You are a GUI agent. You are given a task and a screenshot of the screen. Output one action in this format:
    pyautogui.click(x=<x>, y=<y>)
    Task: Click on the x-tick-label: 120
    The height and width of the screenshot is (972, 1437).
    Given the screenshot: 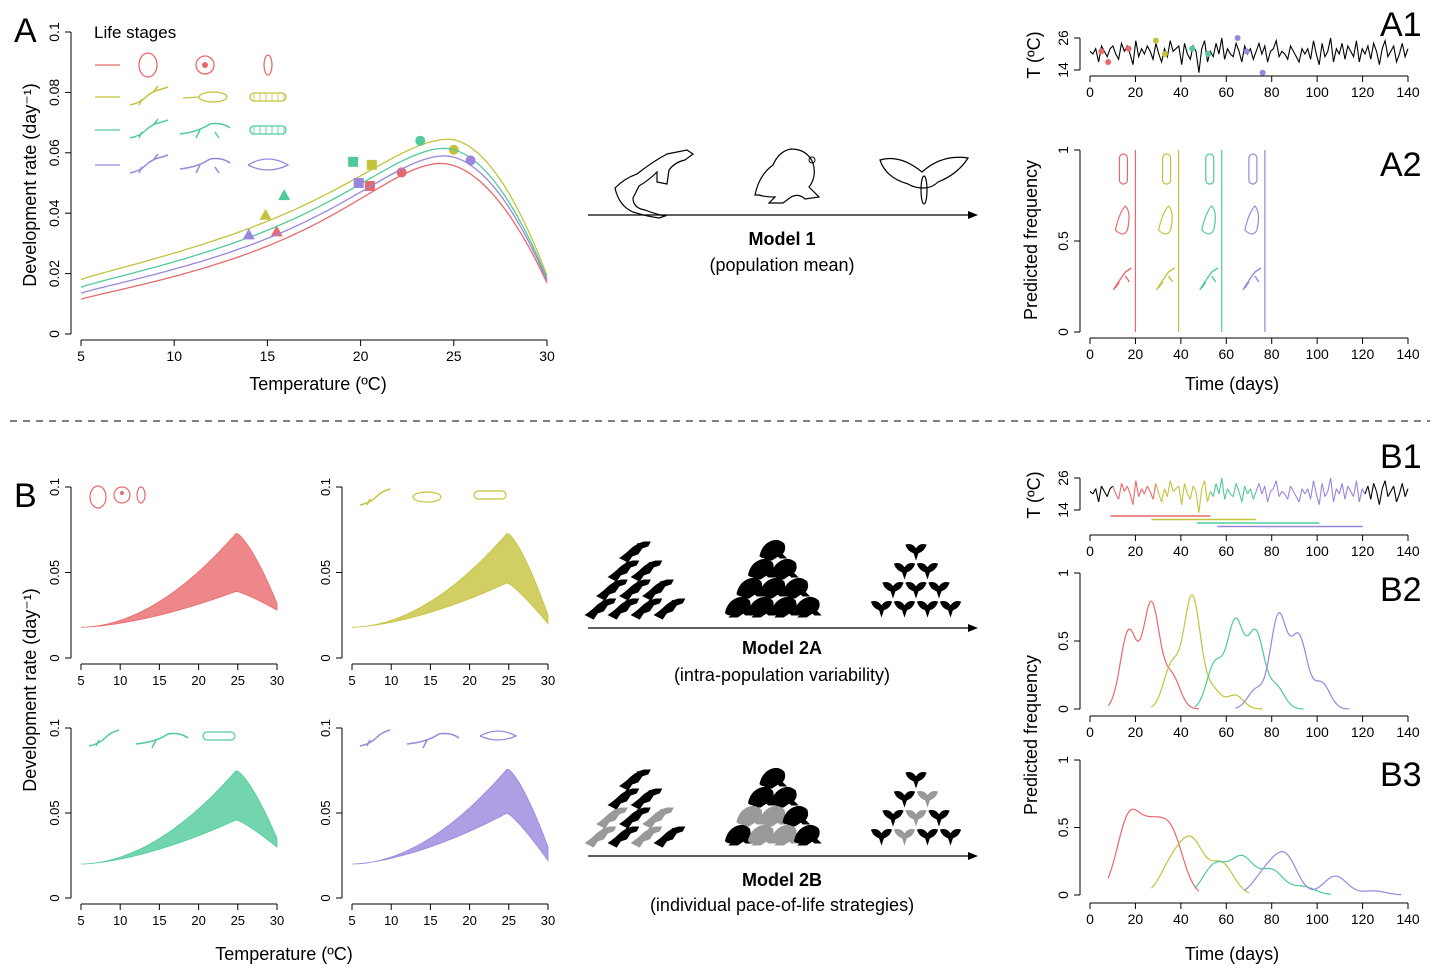 What is the action you would take?
    pyautogui.click(x=1363, y=354)
    